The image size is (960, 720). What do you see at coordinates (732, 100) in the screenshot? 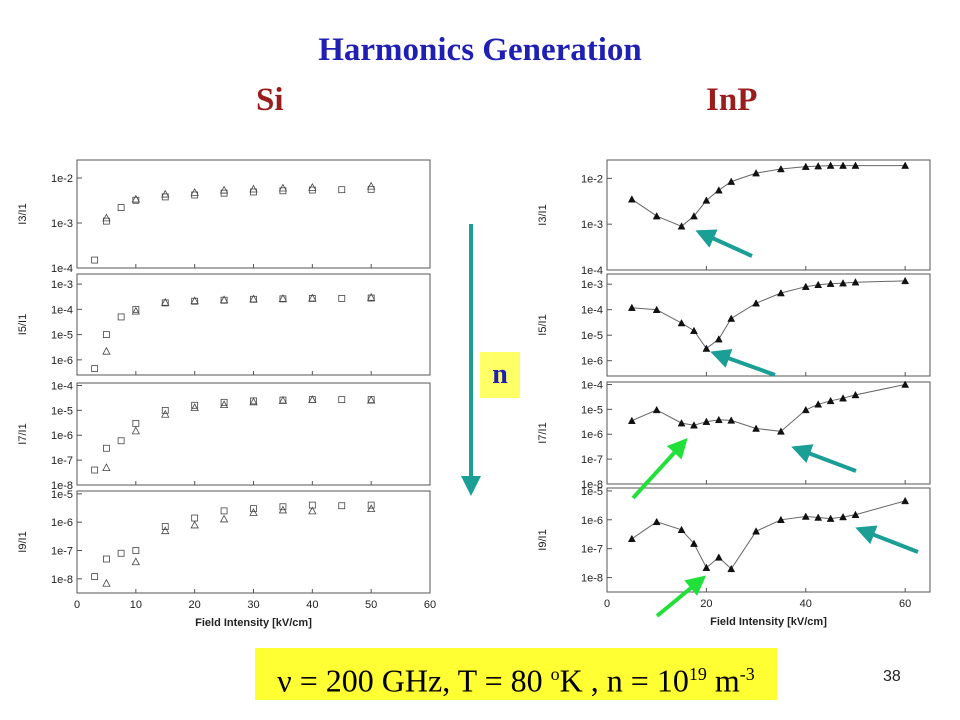
I see `inp-label: InP` at bounding box center [732, 100].